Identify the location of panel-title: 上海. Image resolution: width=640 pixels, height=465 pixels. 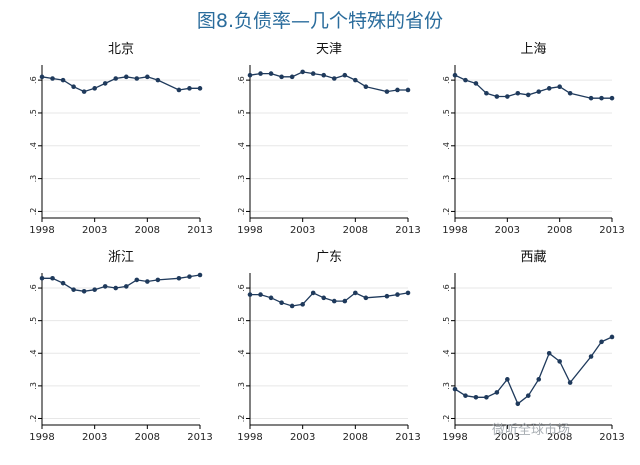
(533, 49).